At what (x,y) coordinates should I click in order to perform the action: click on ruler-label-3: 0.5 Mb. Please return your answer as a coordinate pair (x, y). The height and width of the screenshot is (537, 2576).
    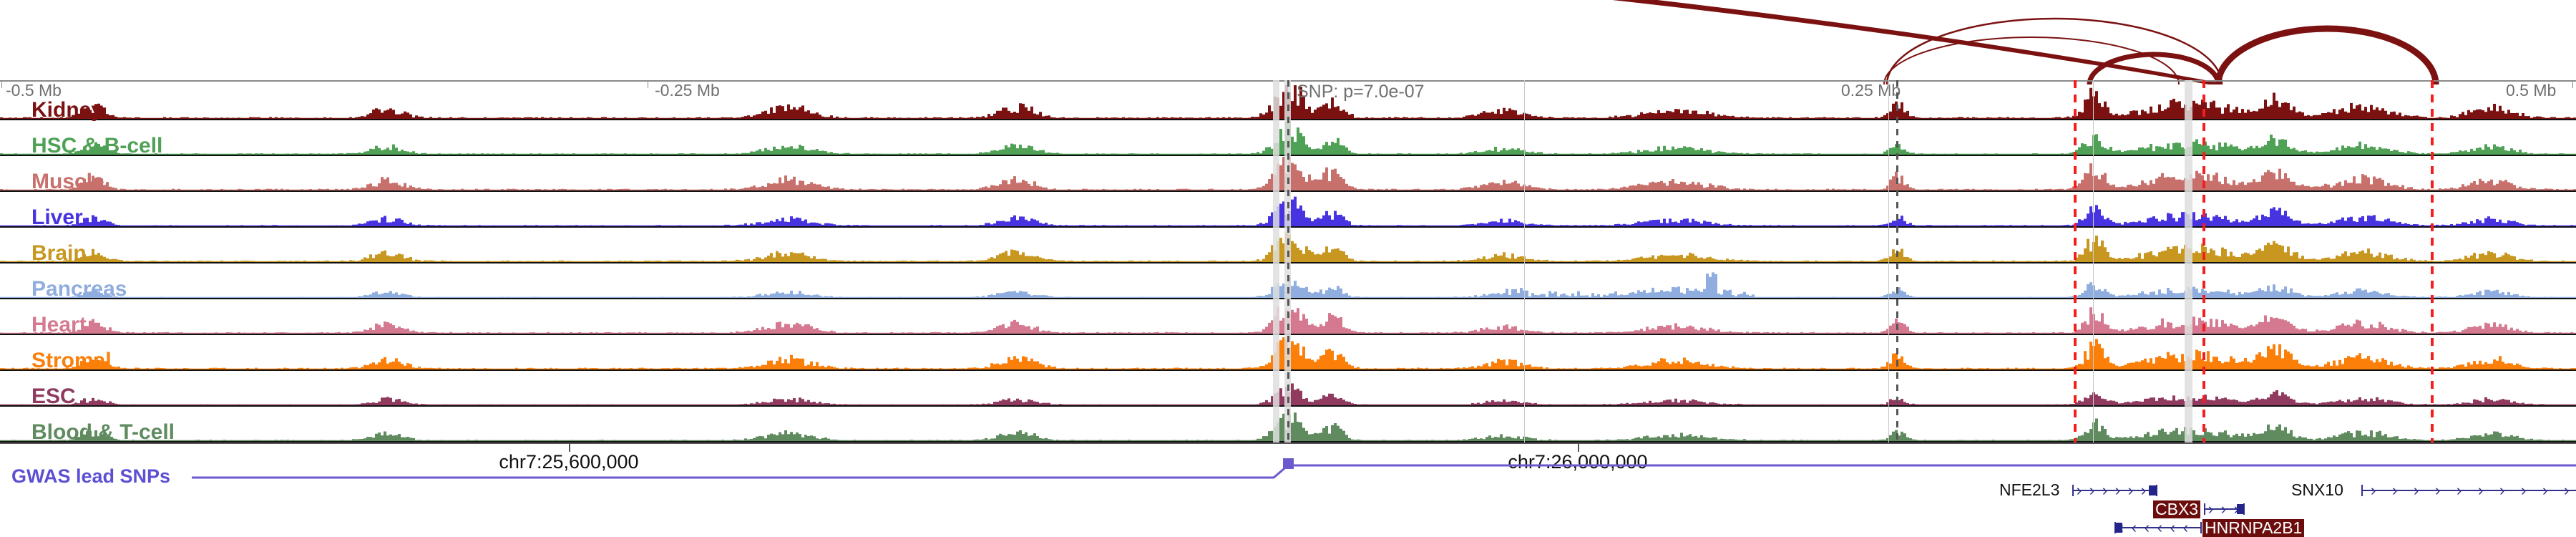
    Looking at the image, I should click on (2531, 90).